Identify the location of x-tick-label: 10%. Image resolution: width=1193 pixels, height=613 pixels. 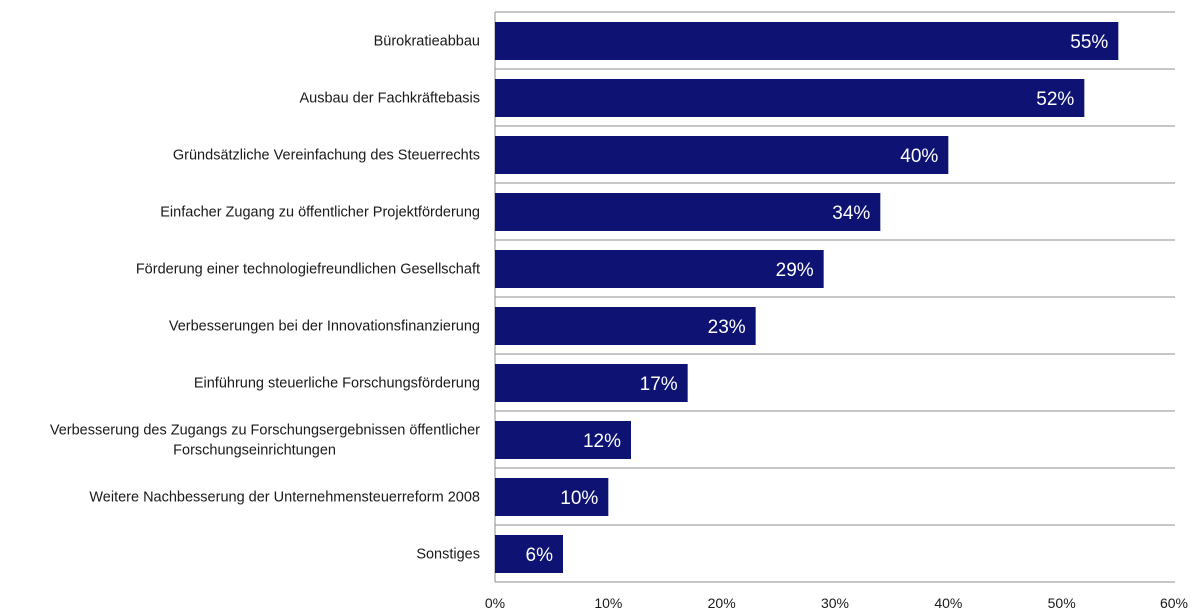
(608, 603).